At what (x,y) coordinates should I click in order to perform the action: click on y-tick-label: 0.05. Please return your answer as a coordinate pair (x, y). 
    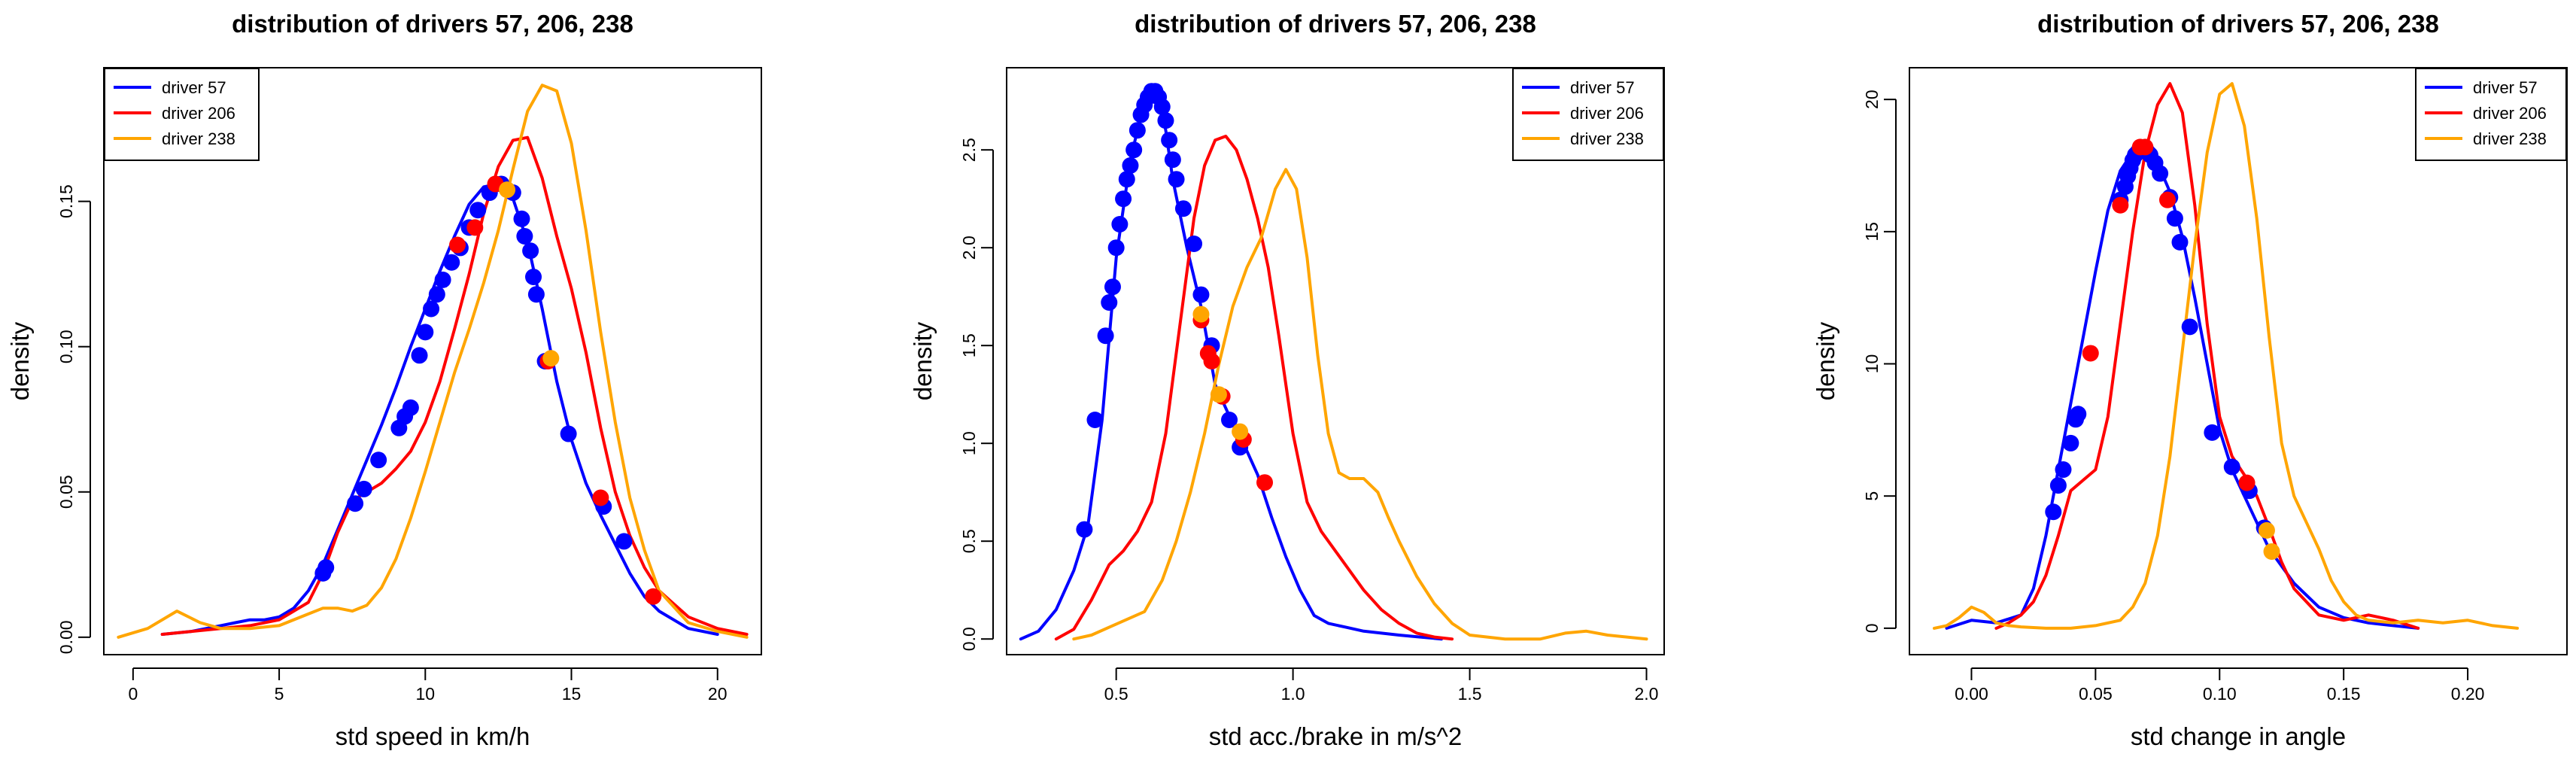
    Looking at the image, I should click on (66, 492).